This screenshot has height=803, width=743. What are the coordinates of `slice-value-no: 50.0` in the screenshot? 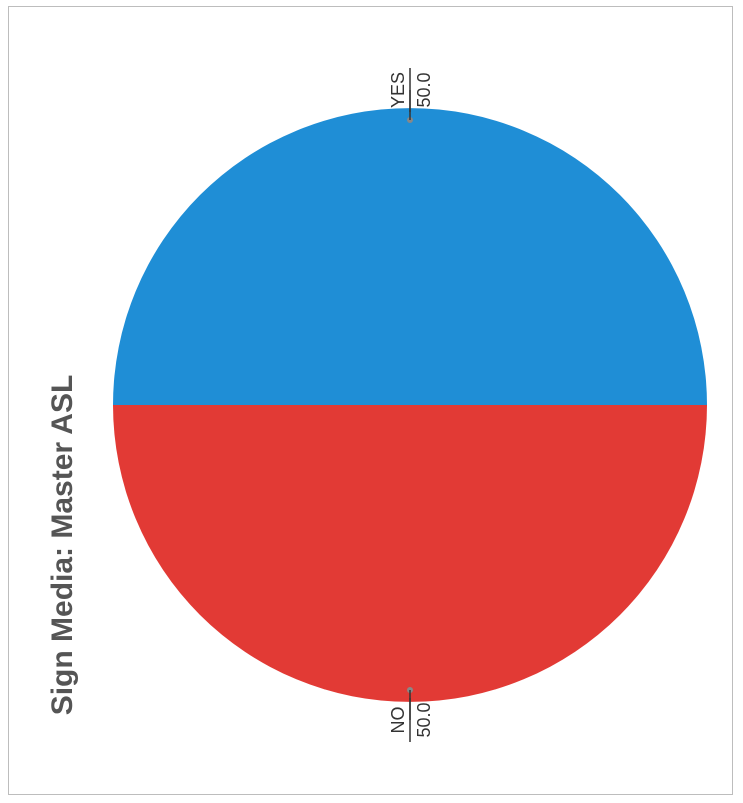 It's located at (424, 719).